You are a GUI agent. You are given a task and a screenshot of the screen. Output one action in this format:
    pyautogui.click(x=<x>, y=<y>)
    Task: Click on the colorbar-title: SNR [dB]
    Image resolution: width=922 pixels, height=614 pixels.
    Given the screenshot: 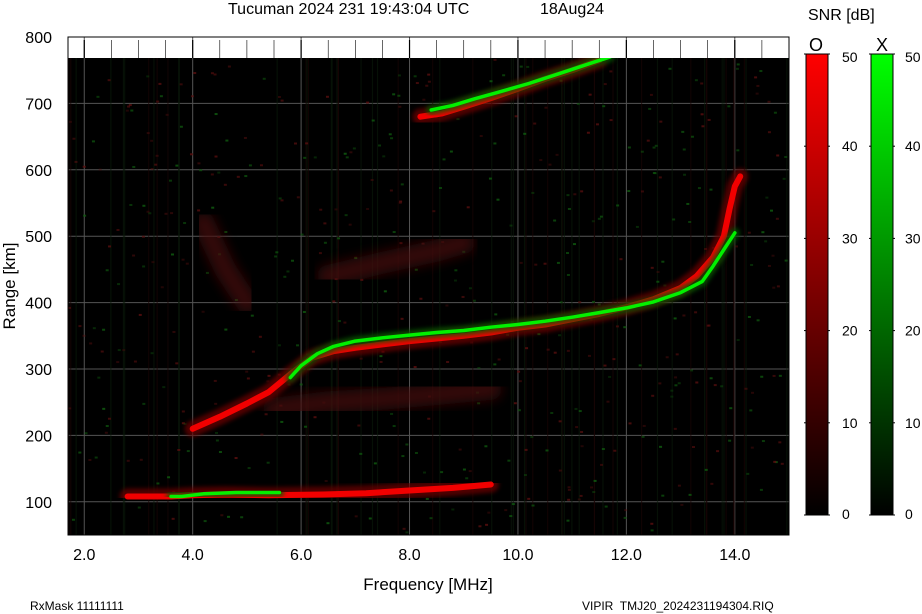 What is the action you would take?
    pyautogui.click(x=841, y=15)
    